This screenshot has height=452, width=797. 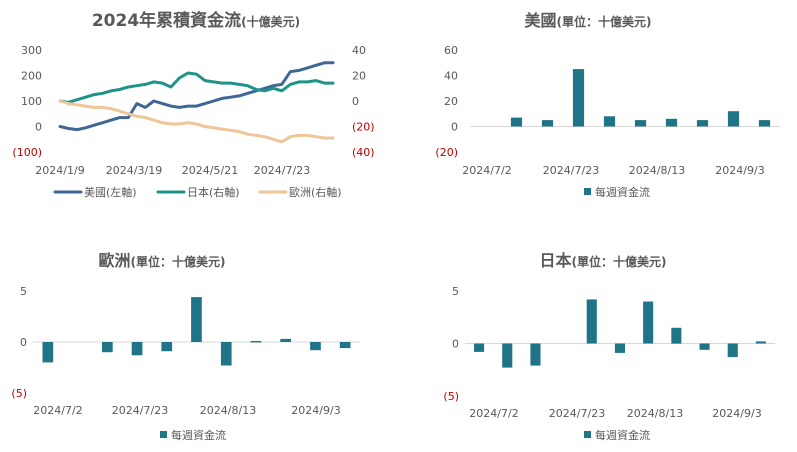 What do you see at coordinates (270, 21) in the screenshot?
I see `cumulative-title-unit: (十億美元)` at bounding box center [270, 21].